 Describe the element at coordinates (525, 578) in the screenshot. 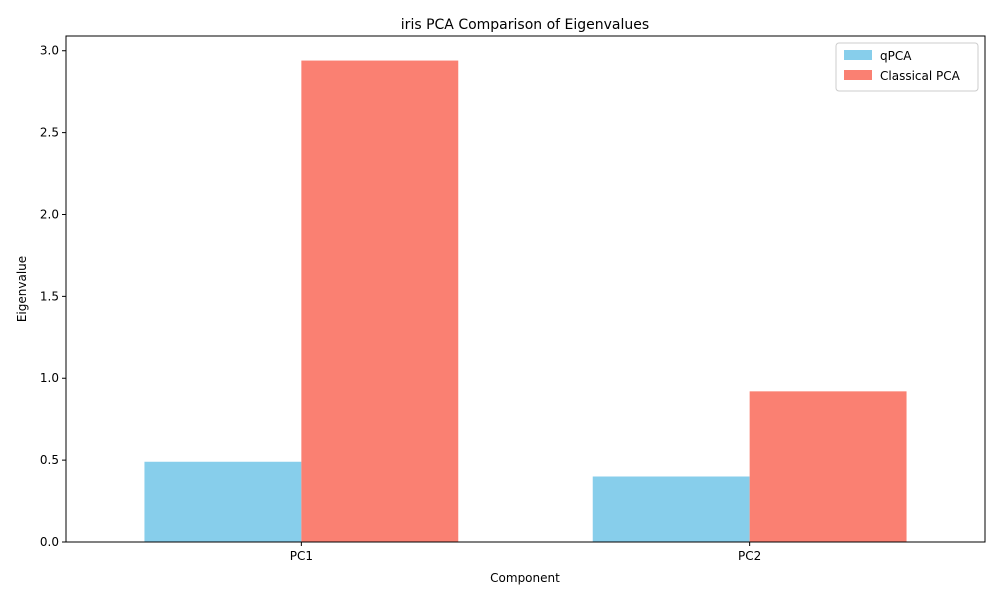

I see `x-axis-label: Component` at that location.